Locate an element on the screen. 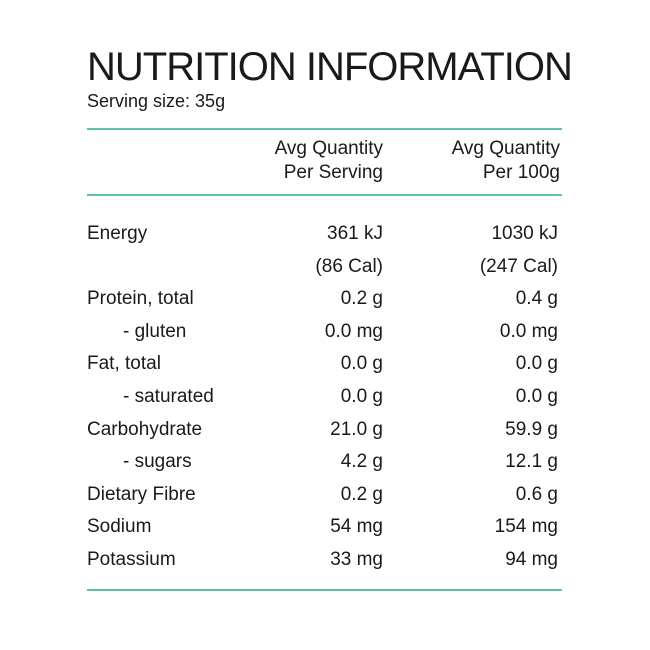  per-serving-value: 54 mg is located at coordinates (356, 527).